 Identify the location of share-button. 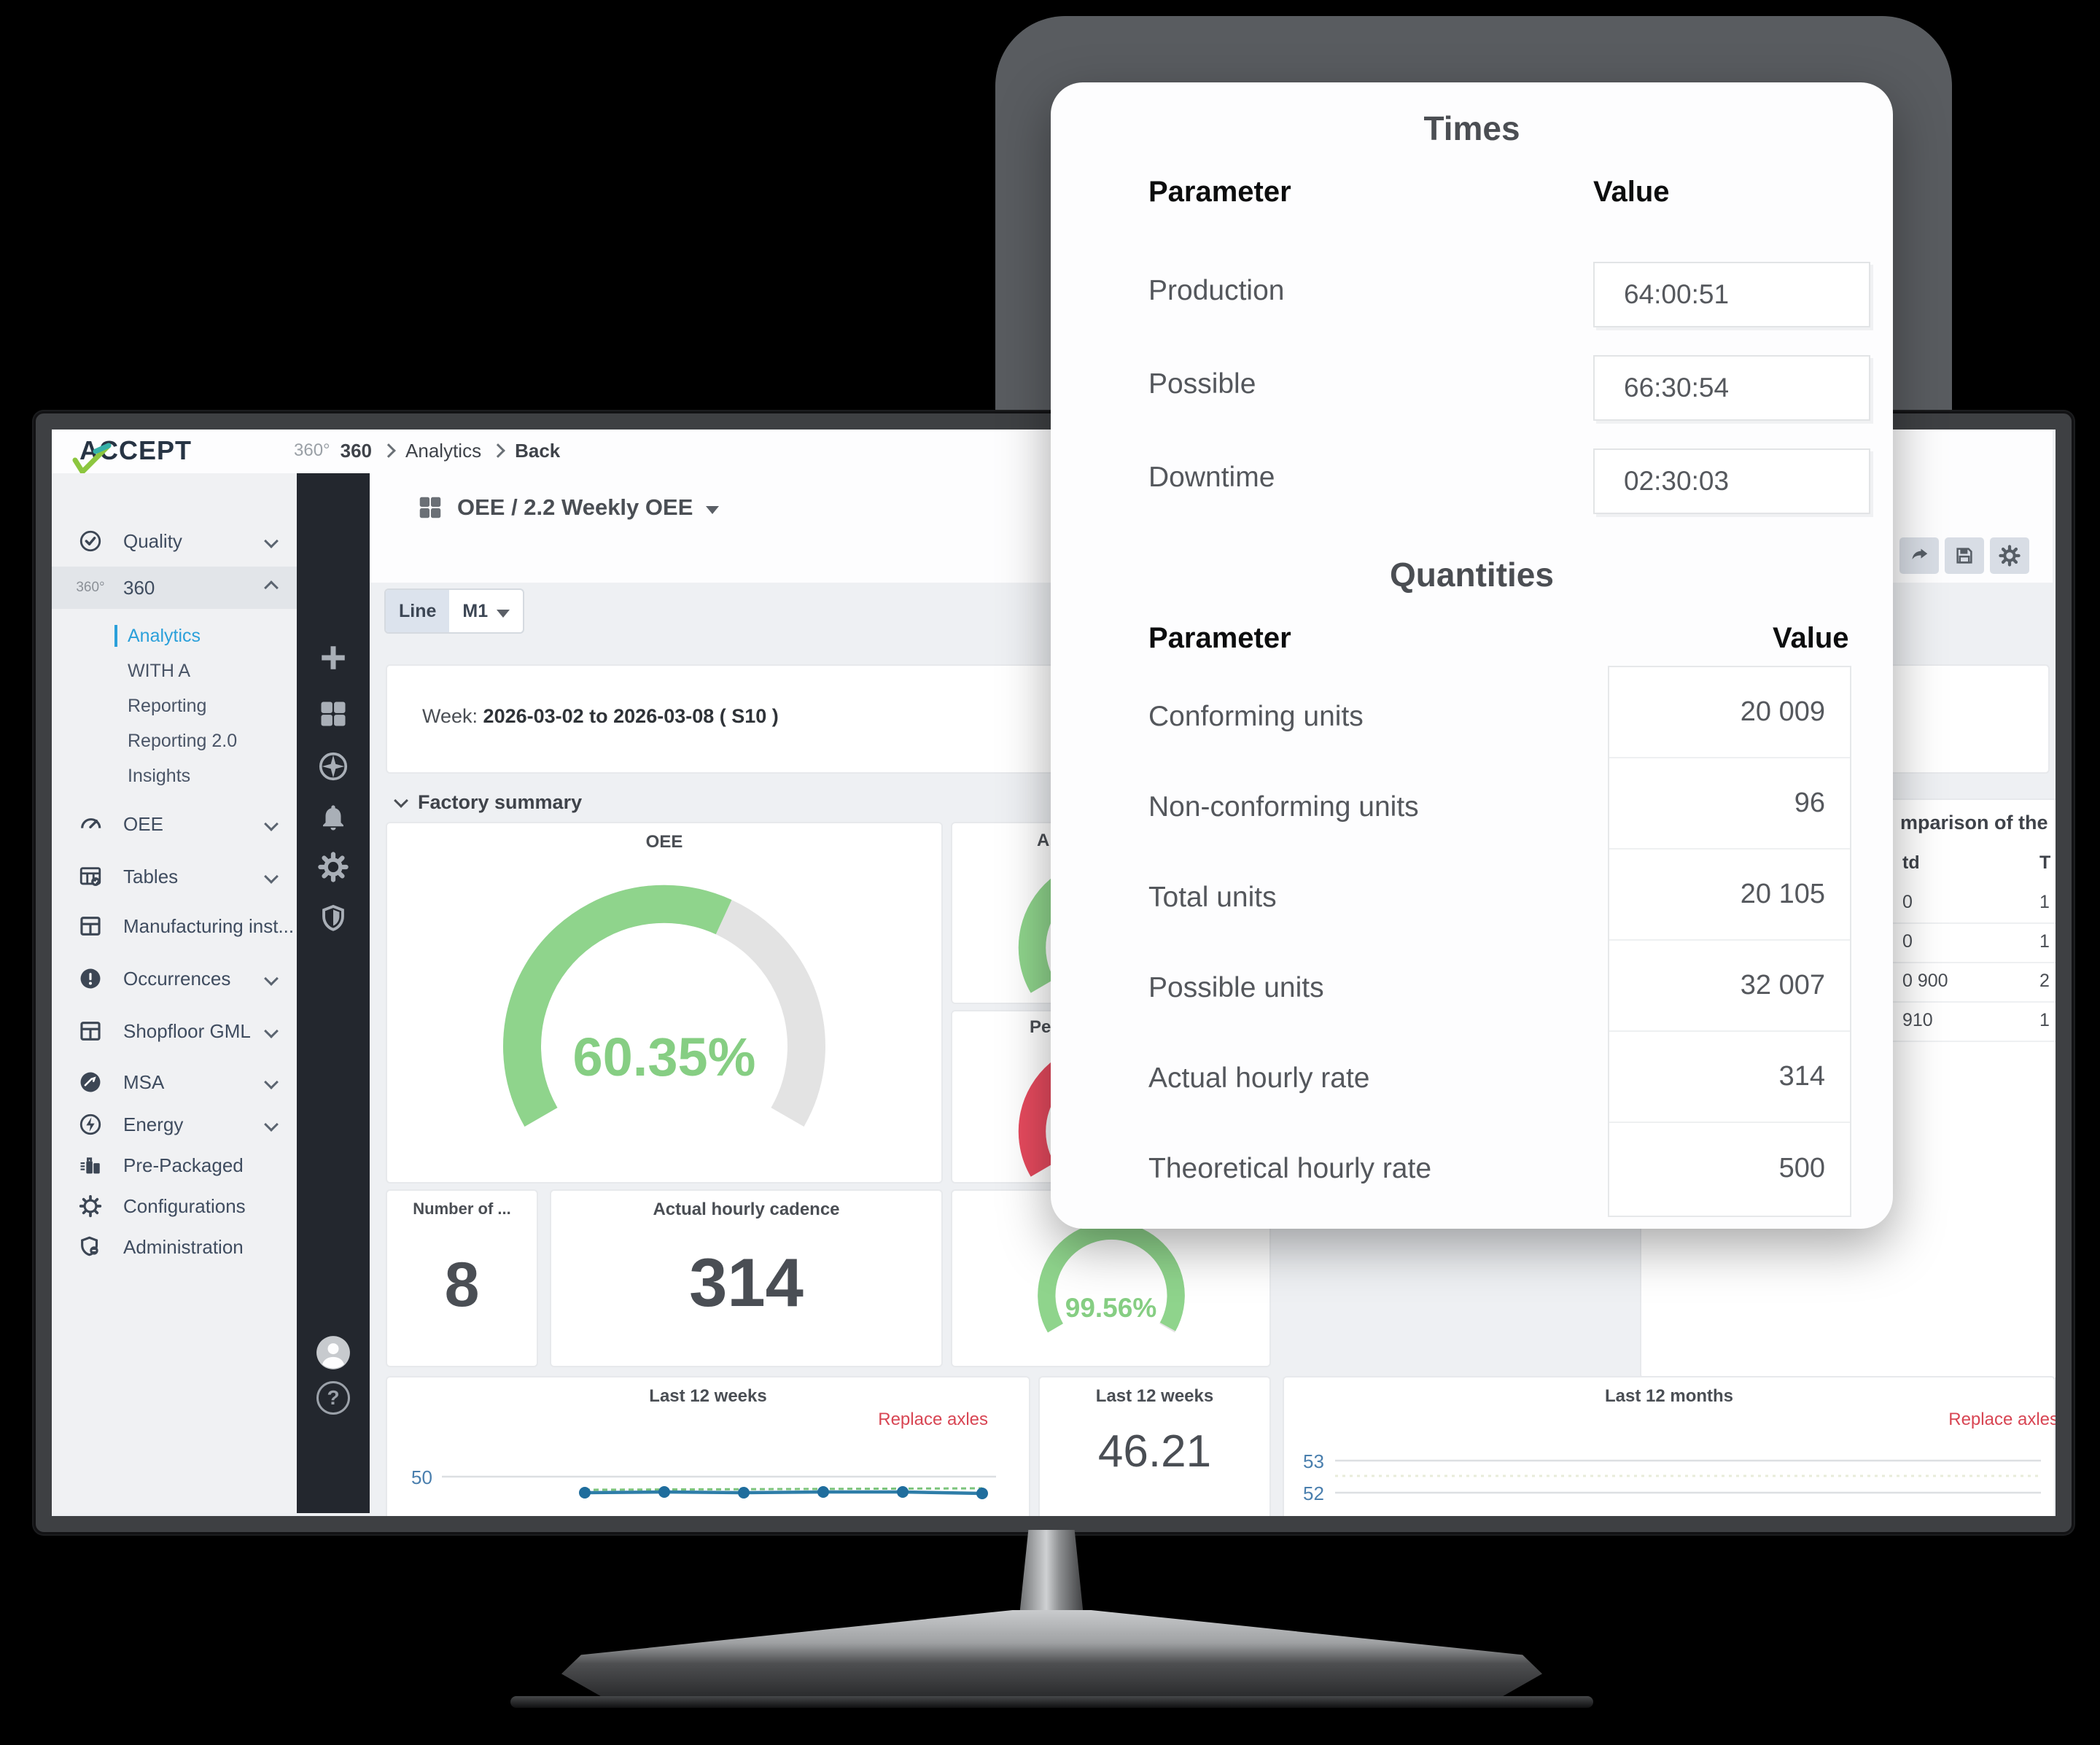
(1919, 555).